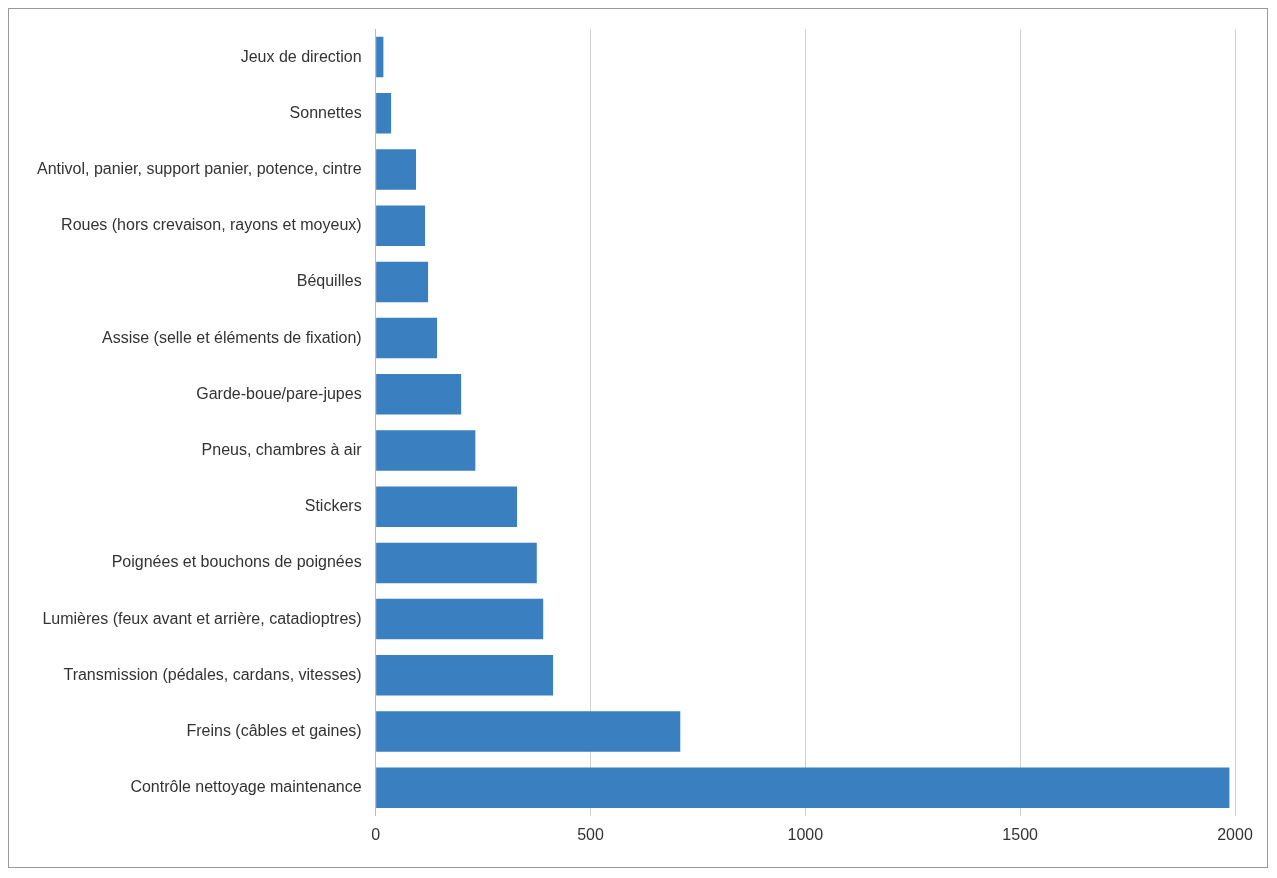  Describe the element at coordinates (333, 506) in the screenshot. I see `y-tick-label: Stickers` at that location.